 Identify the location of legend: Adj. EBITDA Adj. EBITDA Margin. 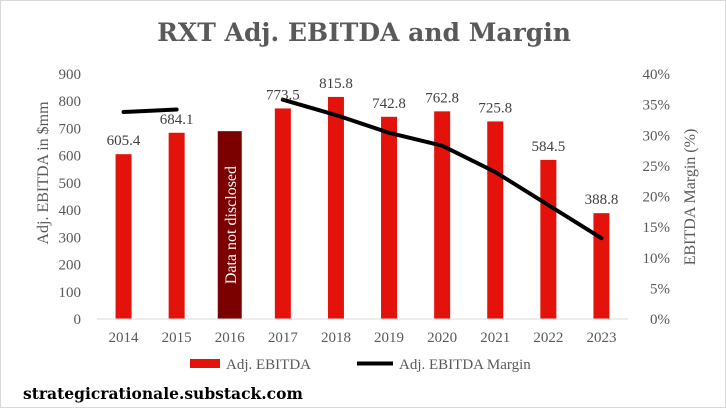
(360, 365).